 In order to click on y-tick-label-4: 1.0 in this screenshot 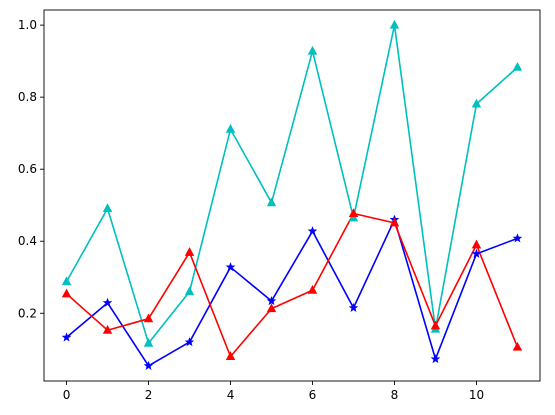, I will do `click(27, 25)`.